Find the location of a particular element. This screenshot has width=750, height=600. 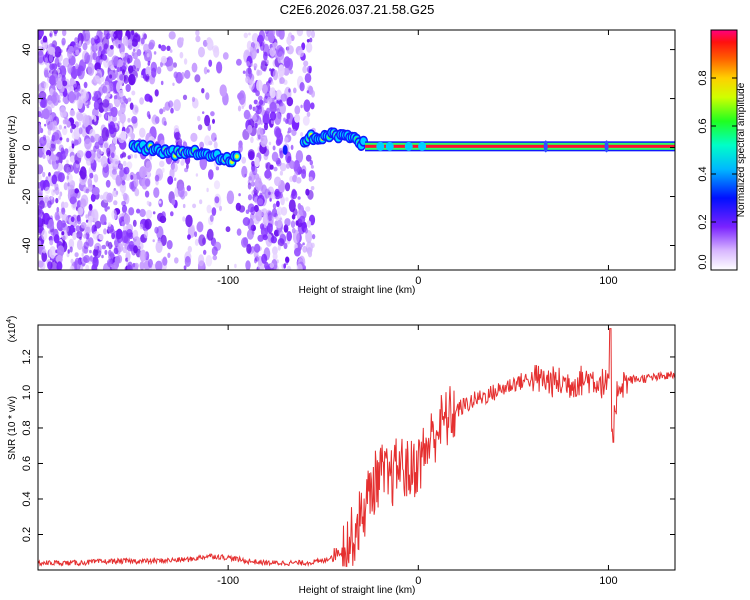

spectrogram-x-tick-label: 100 is located at coordinates (608, 281).